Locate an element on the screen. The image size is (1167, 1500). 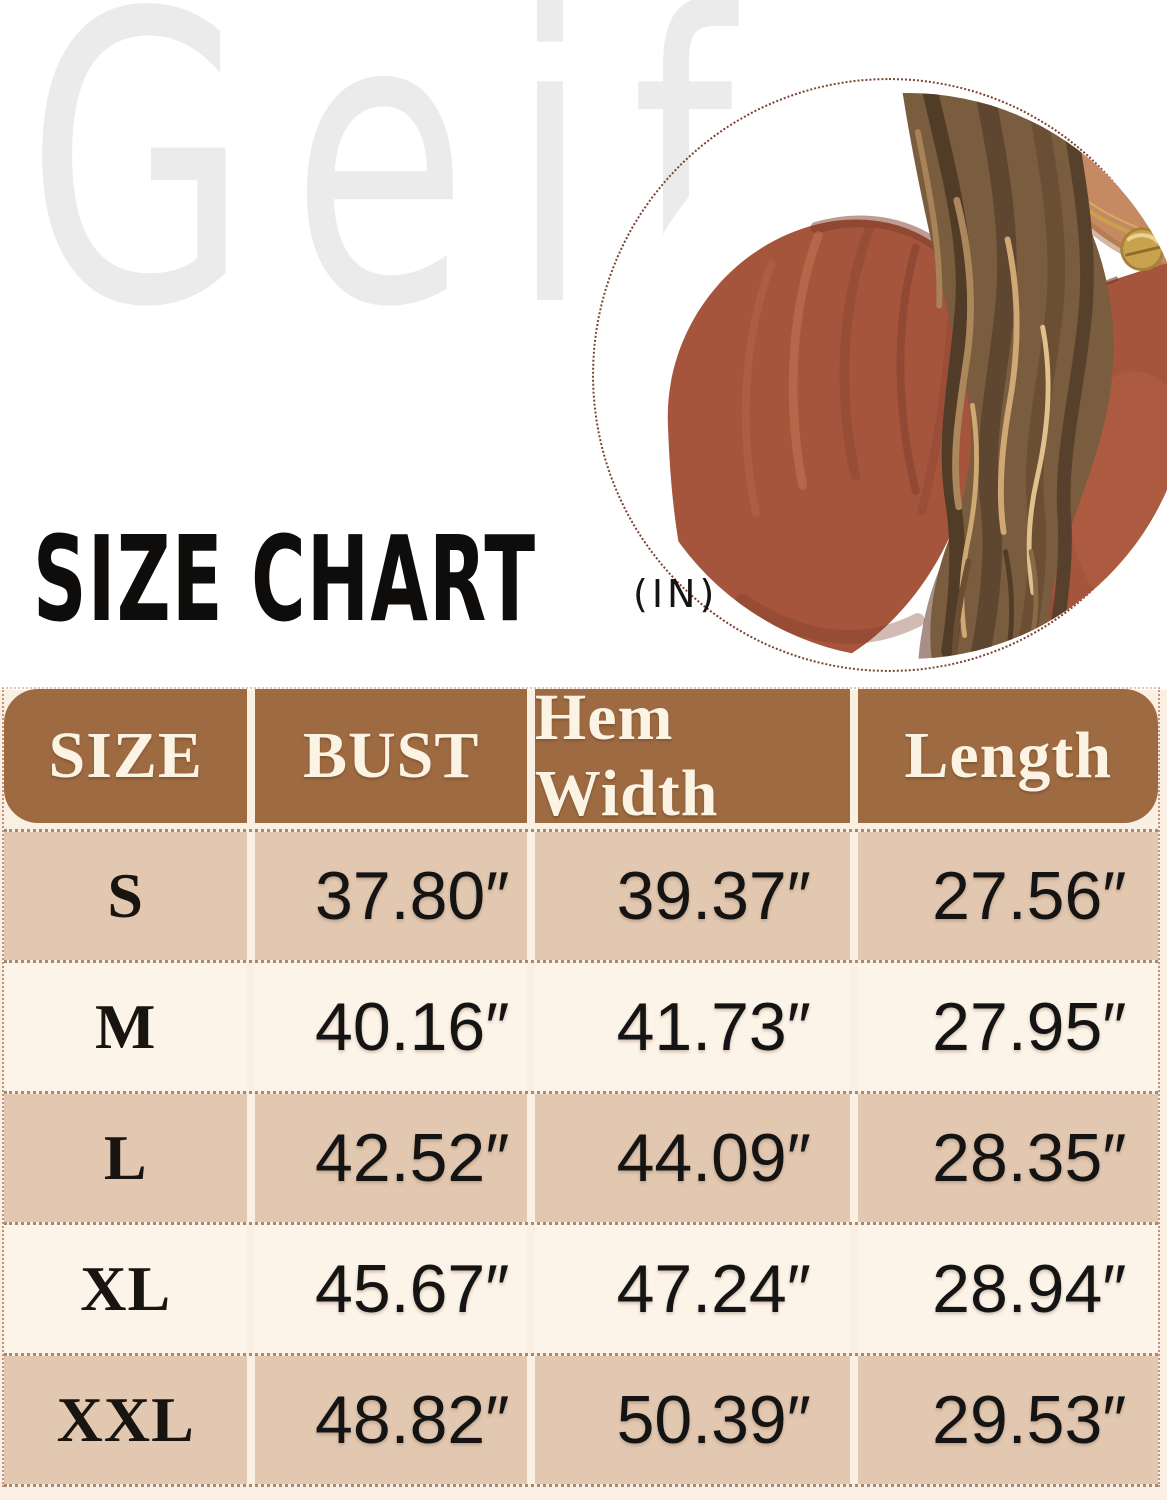
row-label: L is located at coordinates (126, 1158).